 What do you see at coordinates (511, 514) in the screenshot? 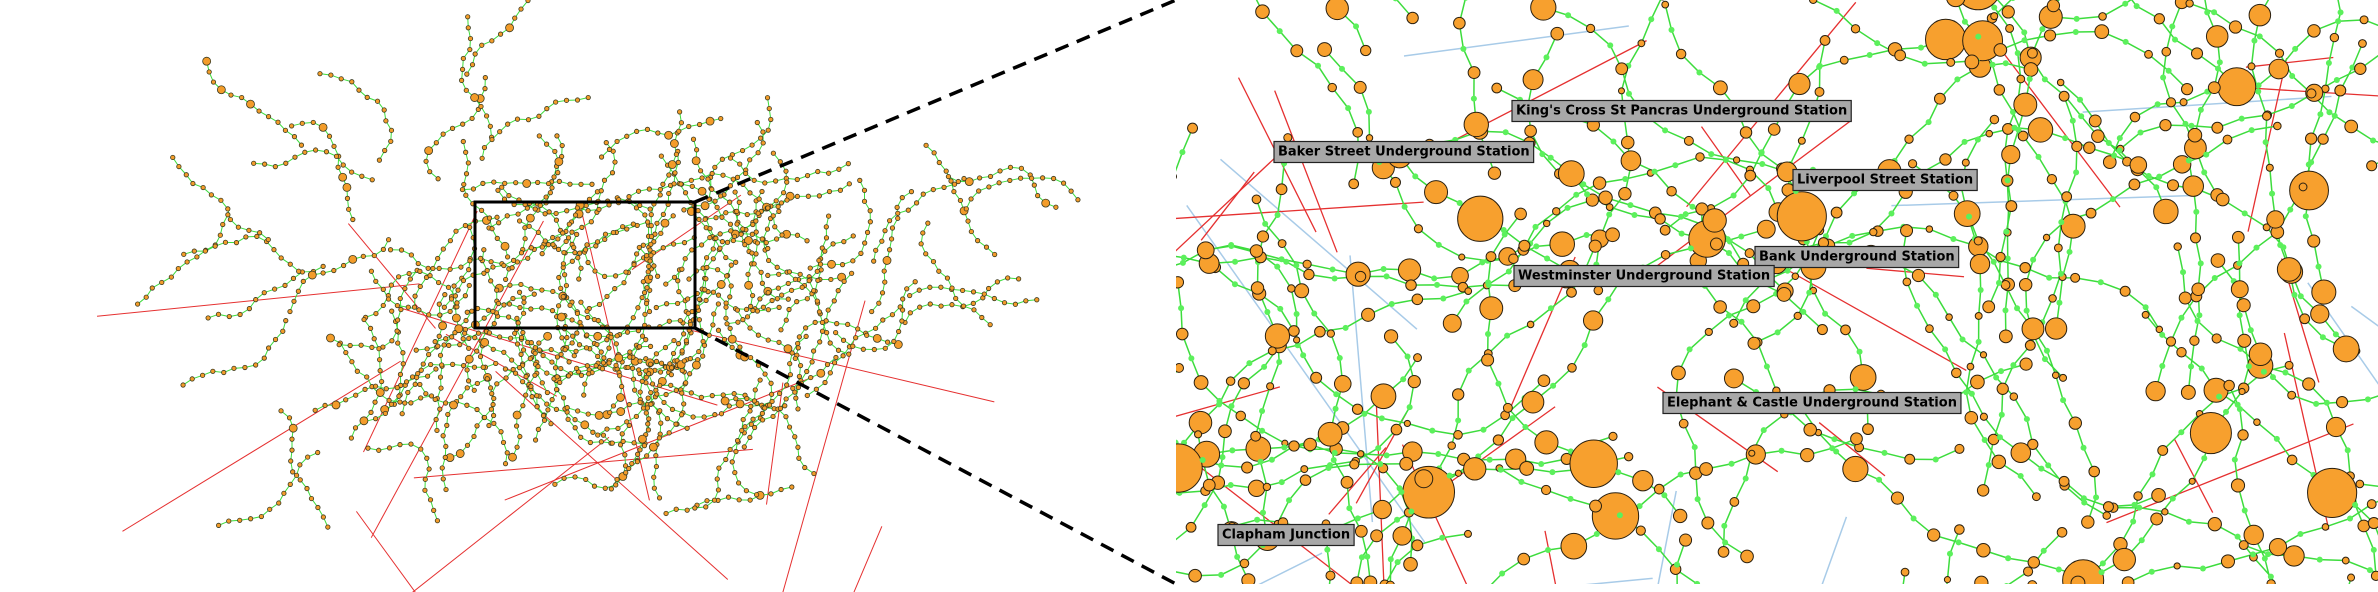
I see `rail-edge` at bounding box center [511, 514].